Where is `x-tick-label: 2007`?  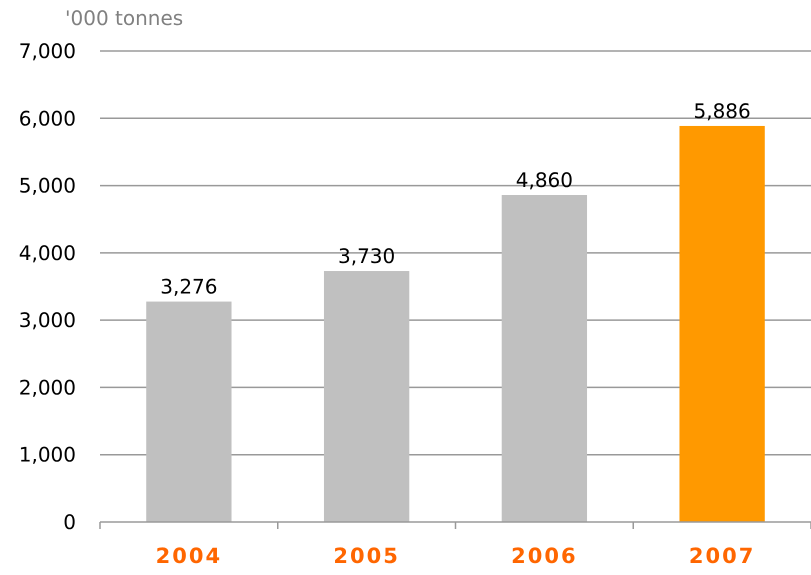
x-tick-label: 2007 is located at coordinates (722, 556).